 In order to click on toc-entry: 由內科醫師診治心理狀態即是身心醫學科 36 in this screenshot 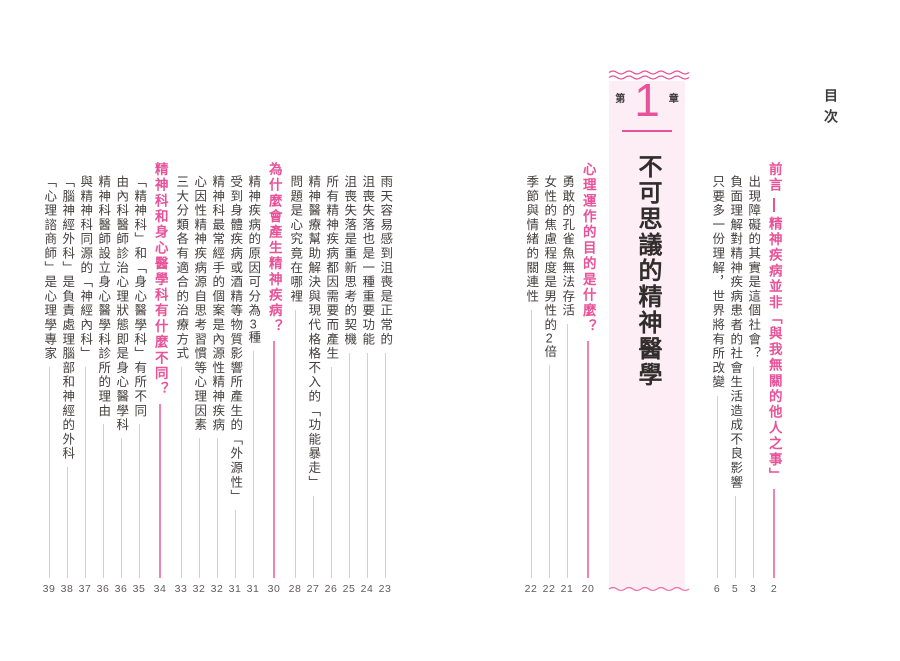, I will do `click(121, 378)`.